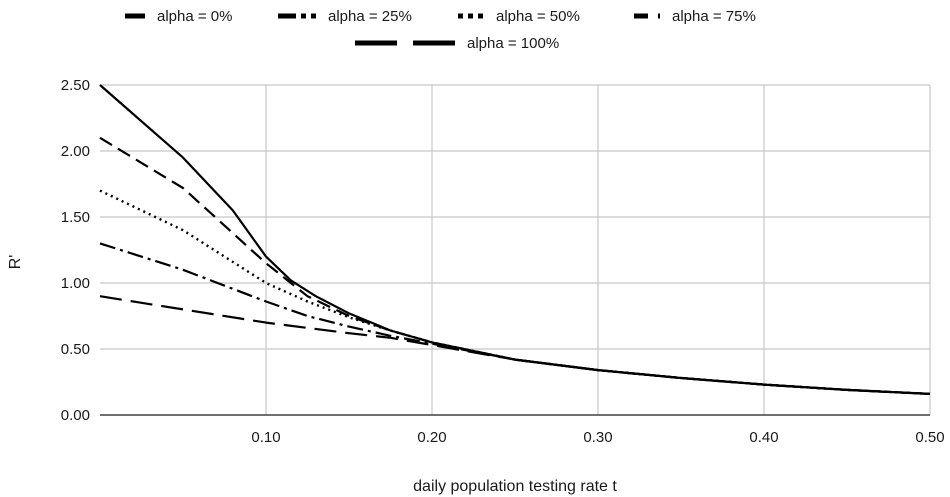 The width and height of the screenshot is (950, 497). Describe the element at coordinates (513, 43) in the screenshot. I see `legend-label: alpha = 100%` at that location.